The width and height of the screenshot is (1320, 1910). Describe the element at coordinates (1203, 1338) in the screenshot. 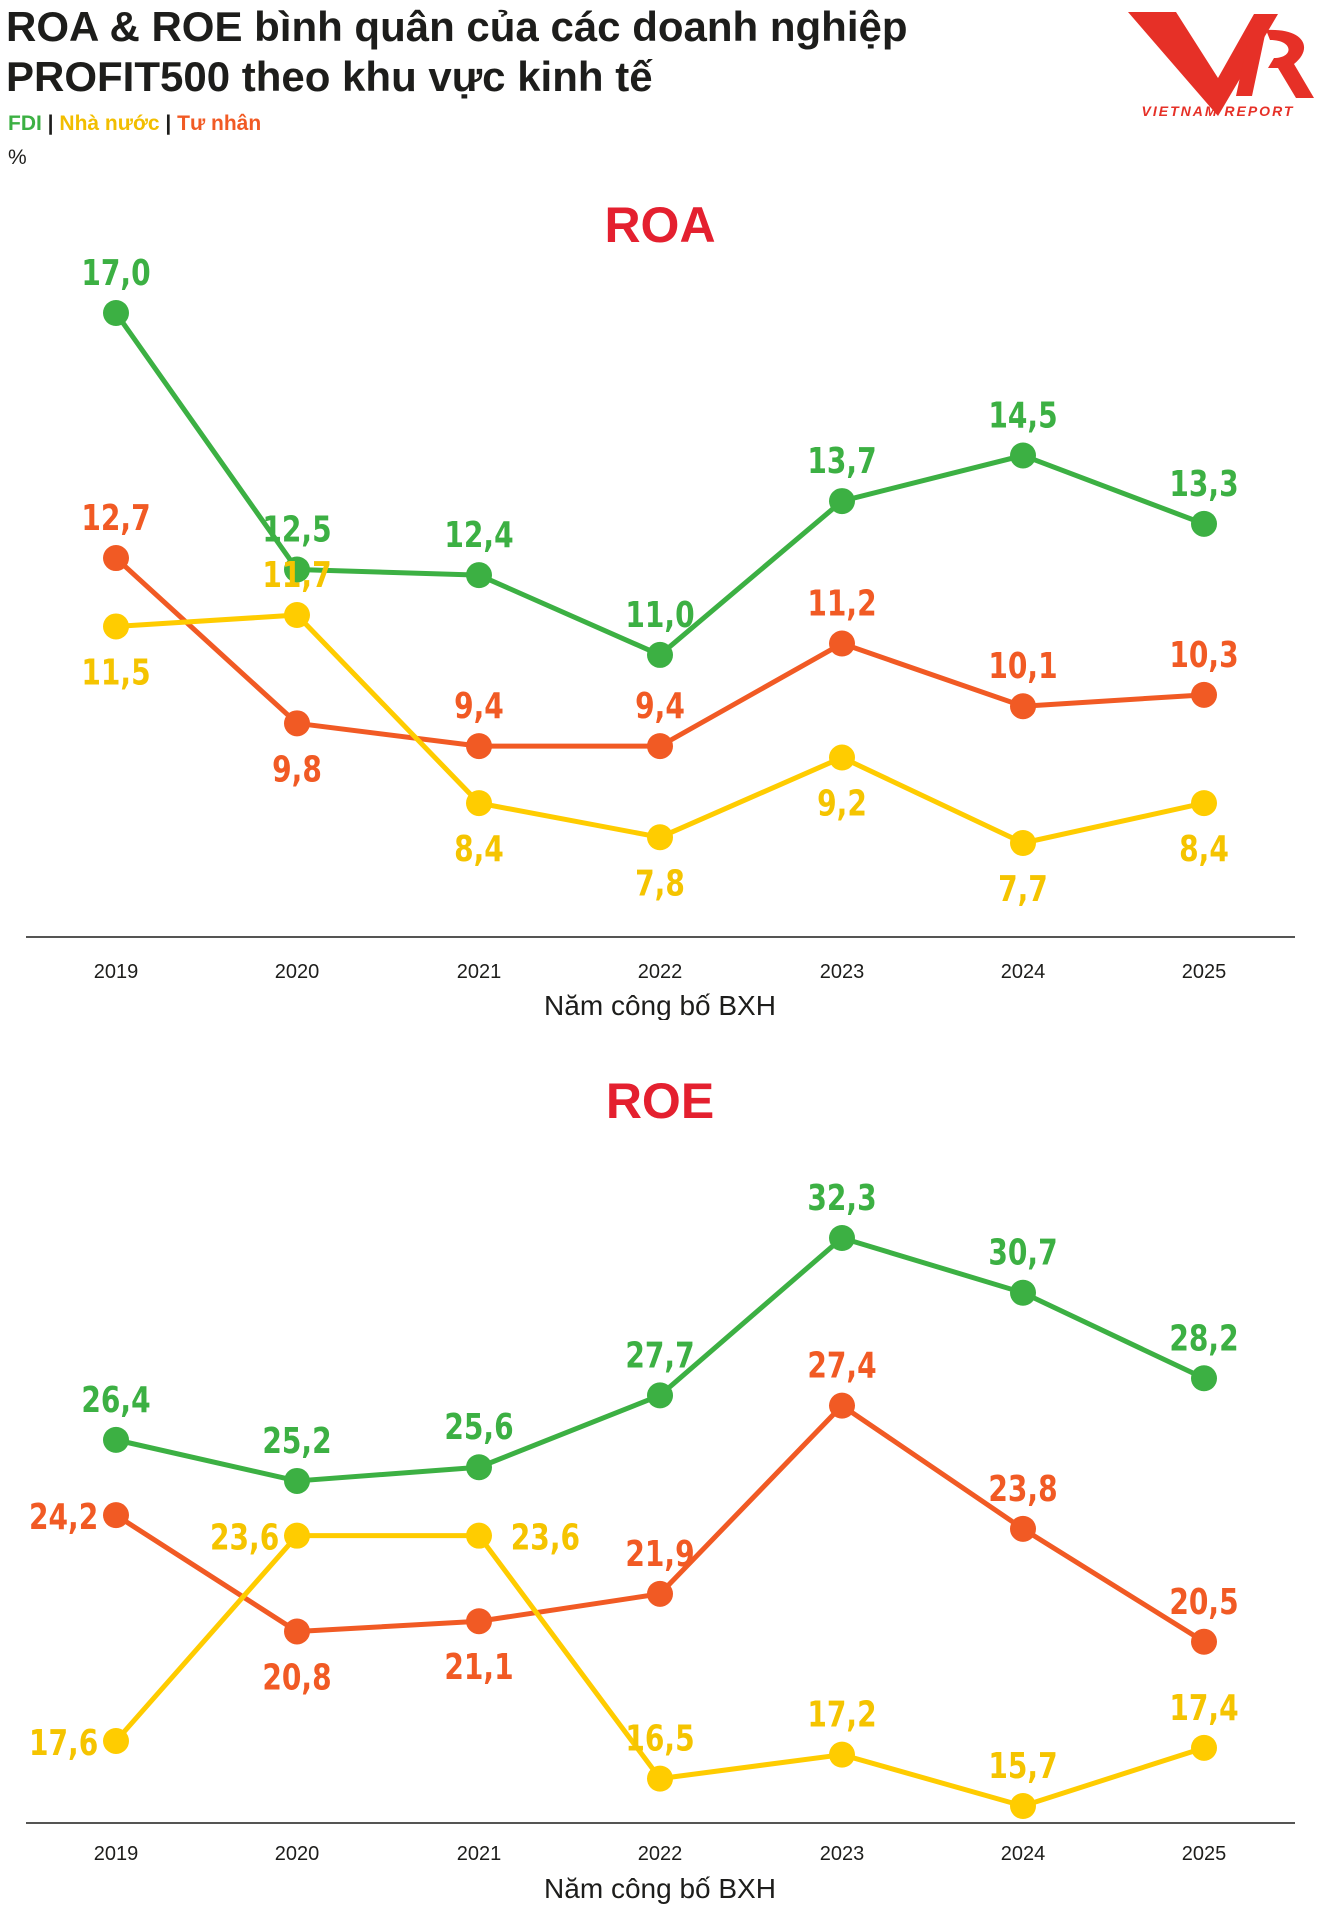

I see `data-label-fdi: 28,2` at that location.